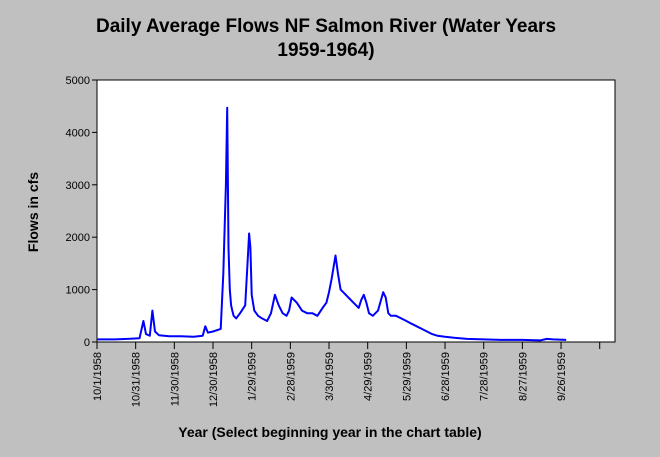  Describe the element at coordinates (33, 212) in the screenshot. I see `y-axis-title: Flows in cfs` at that location.